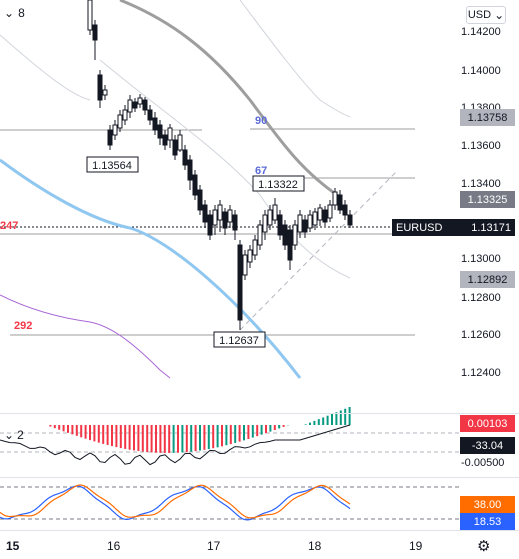 Image resolution: width=519 pixels, height=559 pixels. I want to click on price-axis-label: 1.12400, so click(481, 373).